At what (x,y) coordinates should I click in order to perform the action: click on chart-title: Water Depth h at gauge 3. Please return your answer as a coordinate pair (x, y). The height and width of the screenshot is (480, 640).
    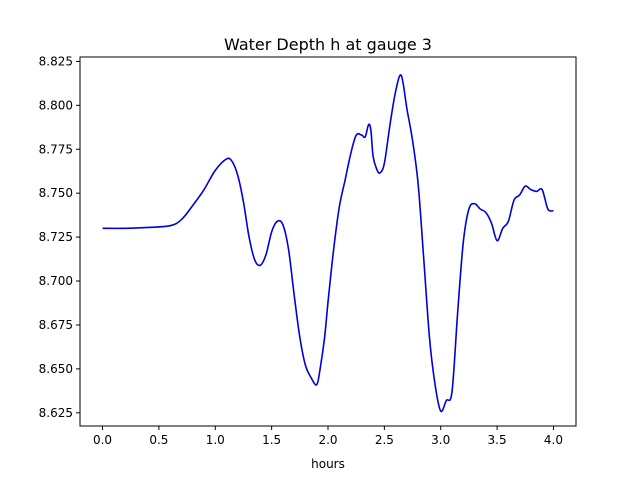
    Looking at the image, I should click on (328, 44).